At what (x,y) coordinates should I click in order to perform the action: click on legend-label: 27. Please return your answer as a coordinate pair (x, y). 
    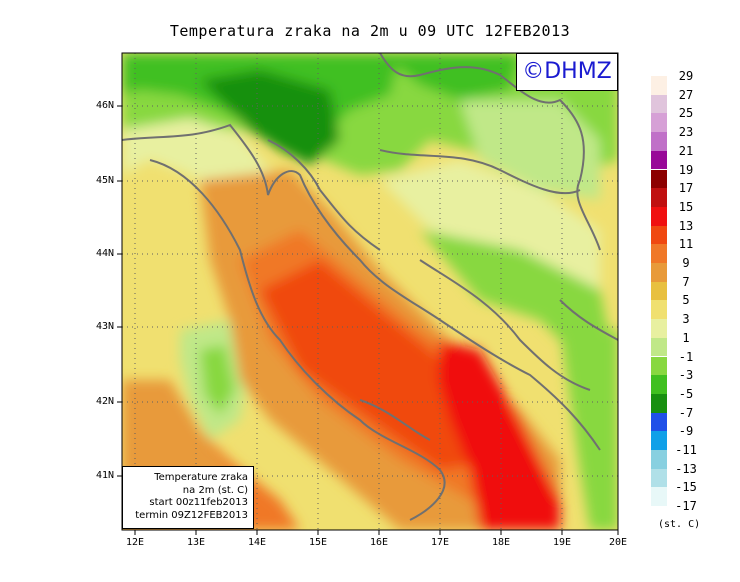
    Looking at the image, I should click on (686, 94).